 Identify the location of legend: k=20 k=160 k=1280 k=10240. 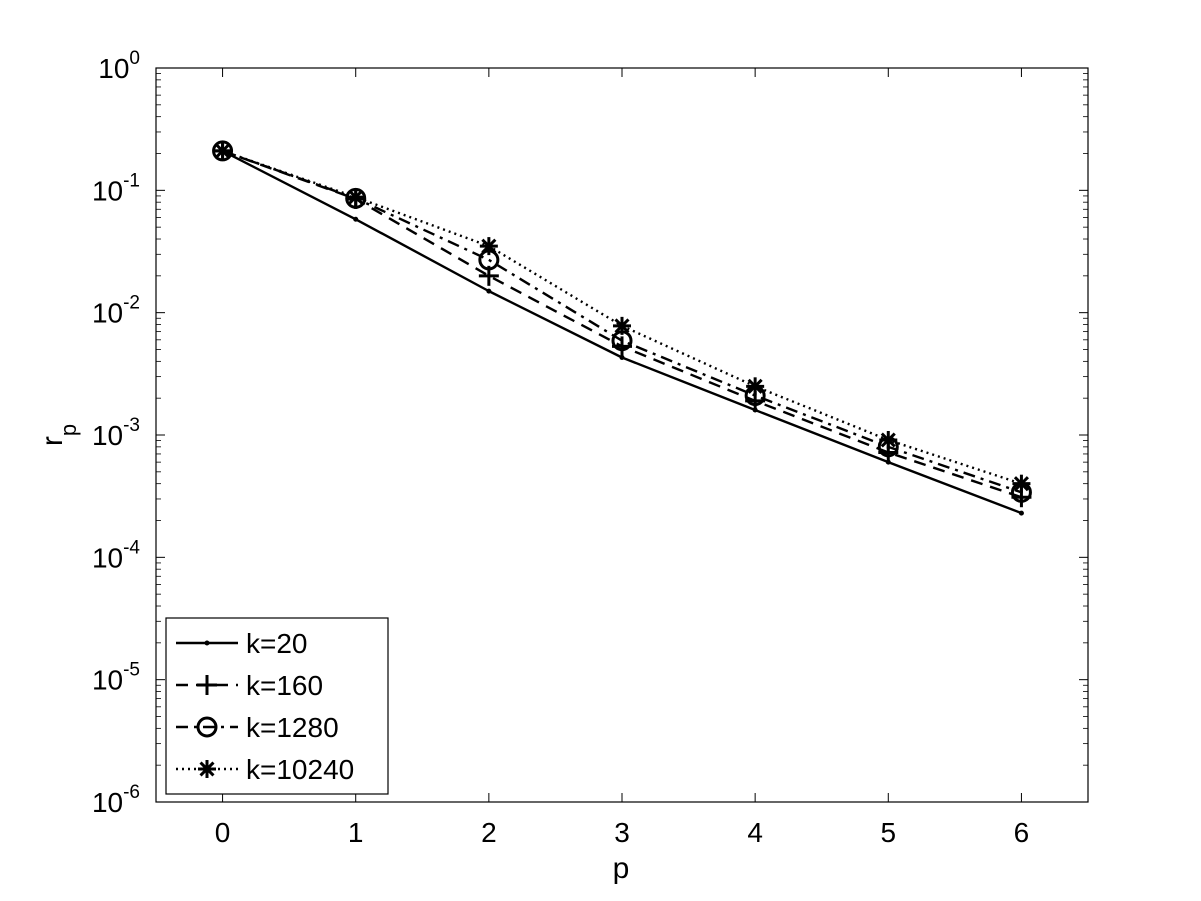
(277, 706).